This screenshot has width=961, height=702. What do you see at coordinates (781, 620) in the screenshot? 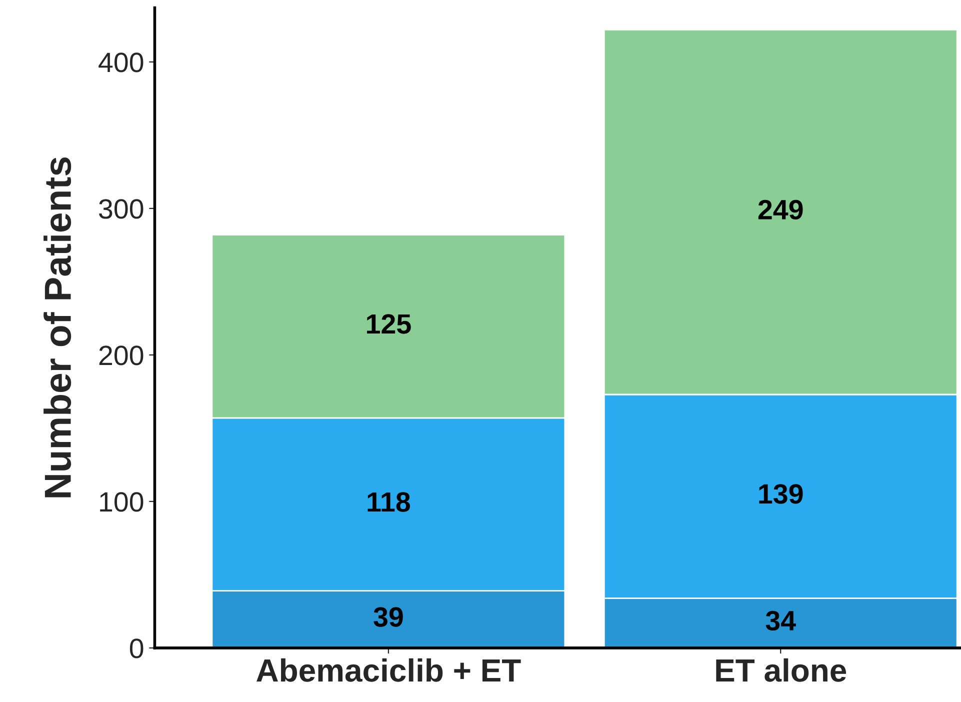
I see `data-label: 34` at bounding box center [781, 620].